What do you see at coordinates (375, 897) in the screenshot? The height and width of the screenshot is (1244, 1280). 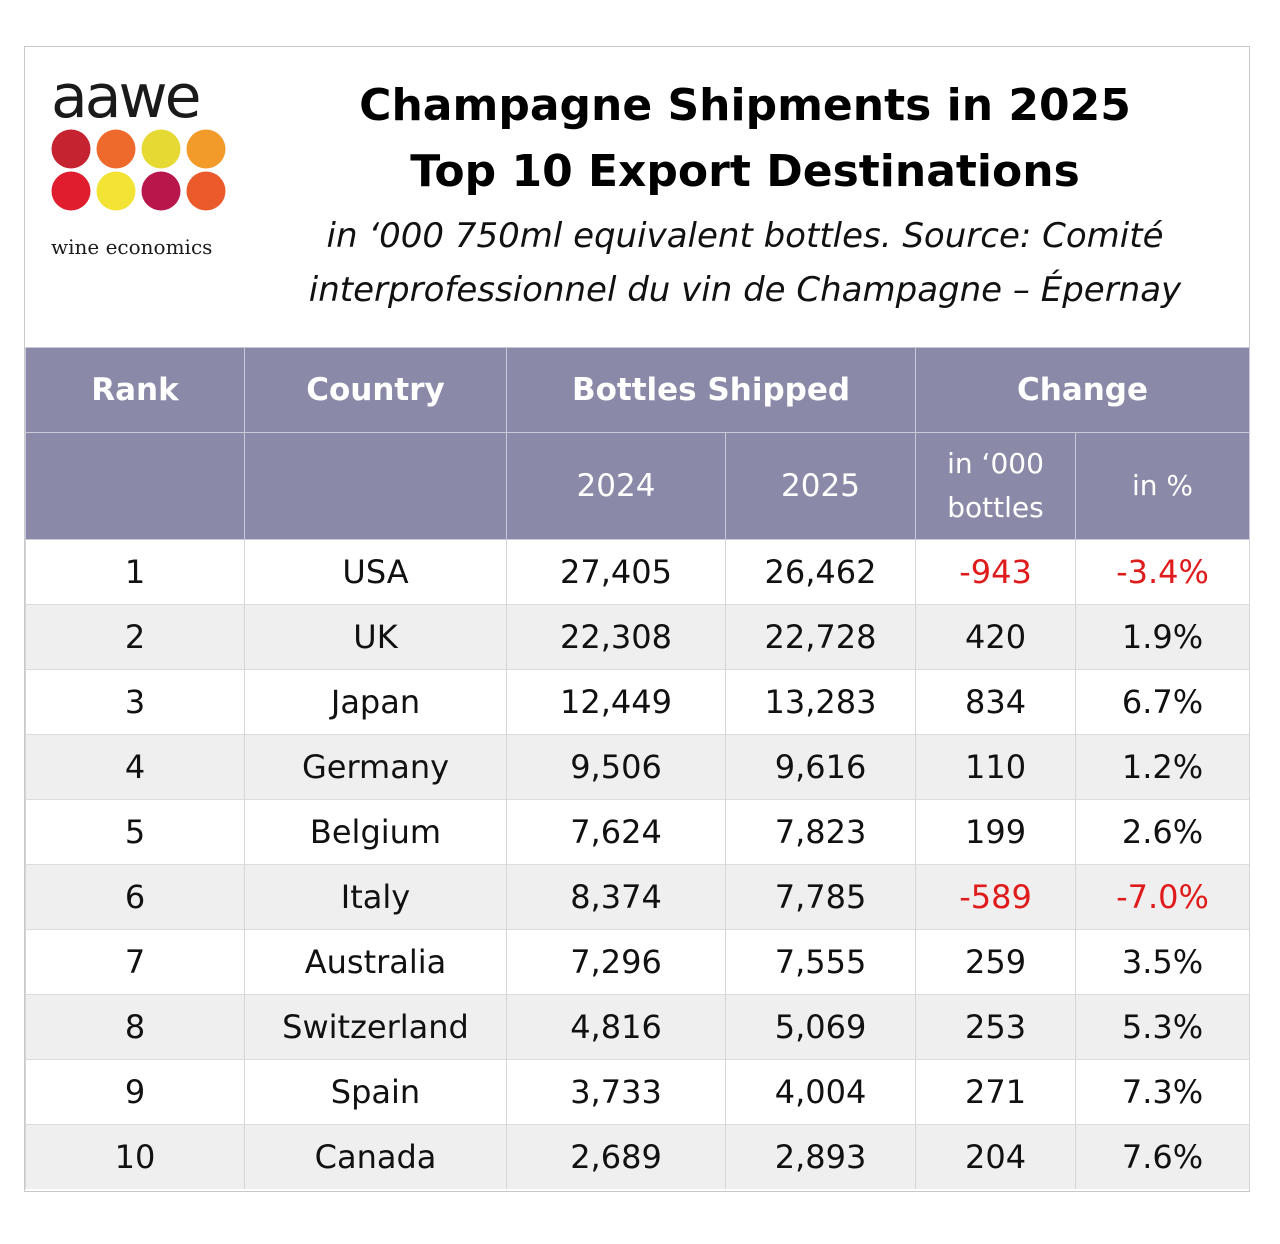 I see `cell-country: Italy` at bounding box center [375, 897].